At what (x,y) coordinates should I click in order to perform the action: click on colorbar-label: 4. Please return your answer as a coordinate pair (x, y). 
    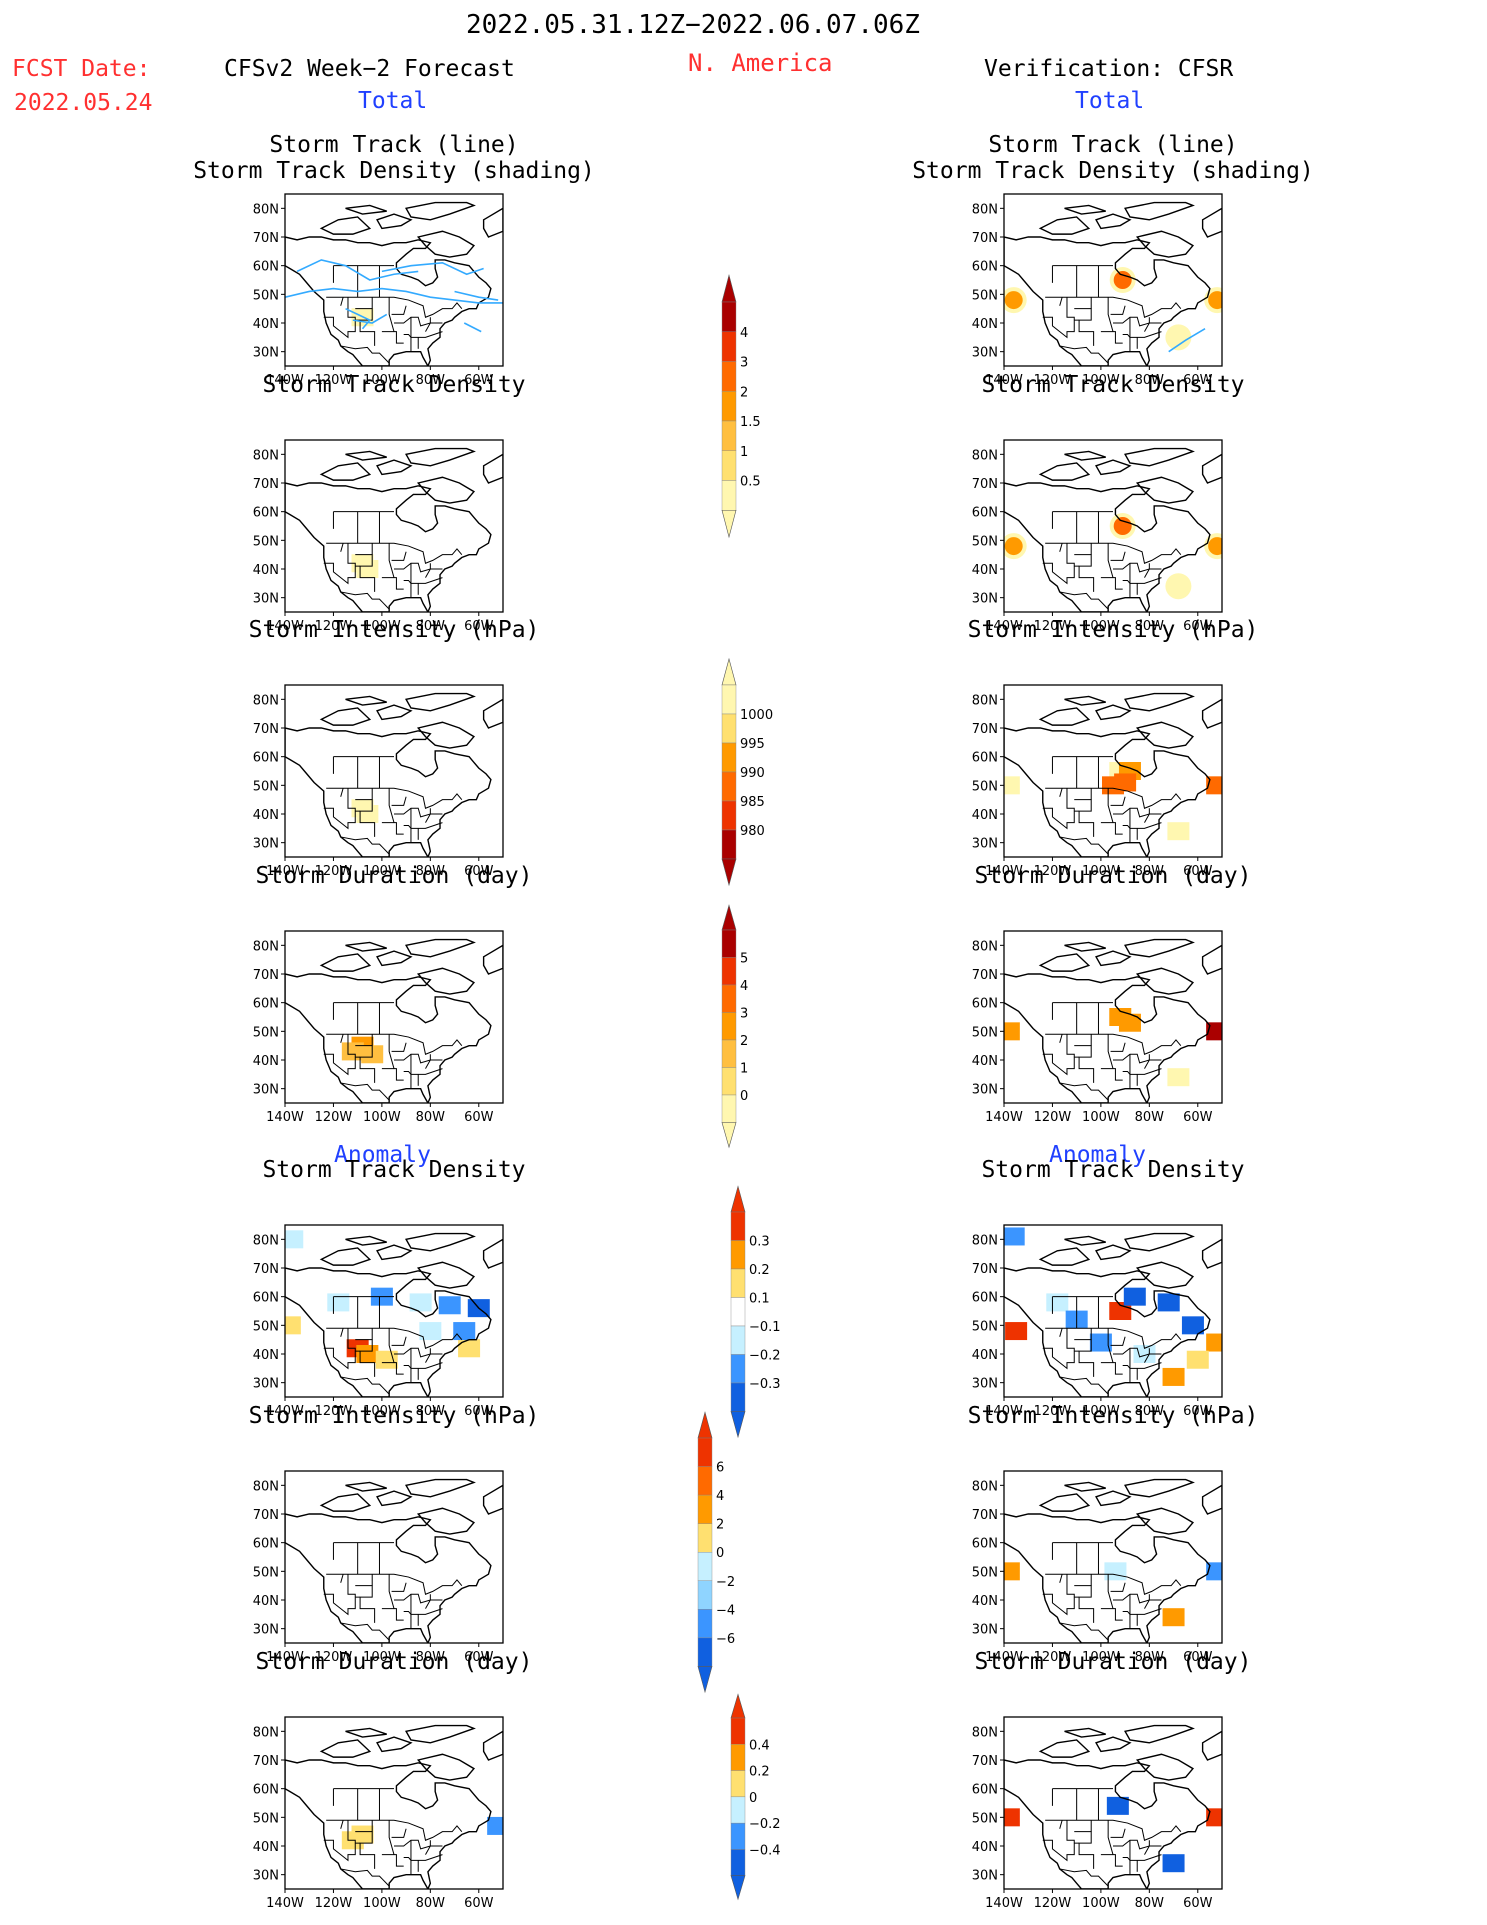
    Looking at the image, I should click on (744, 986).